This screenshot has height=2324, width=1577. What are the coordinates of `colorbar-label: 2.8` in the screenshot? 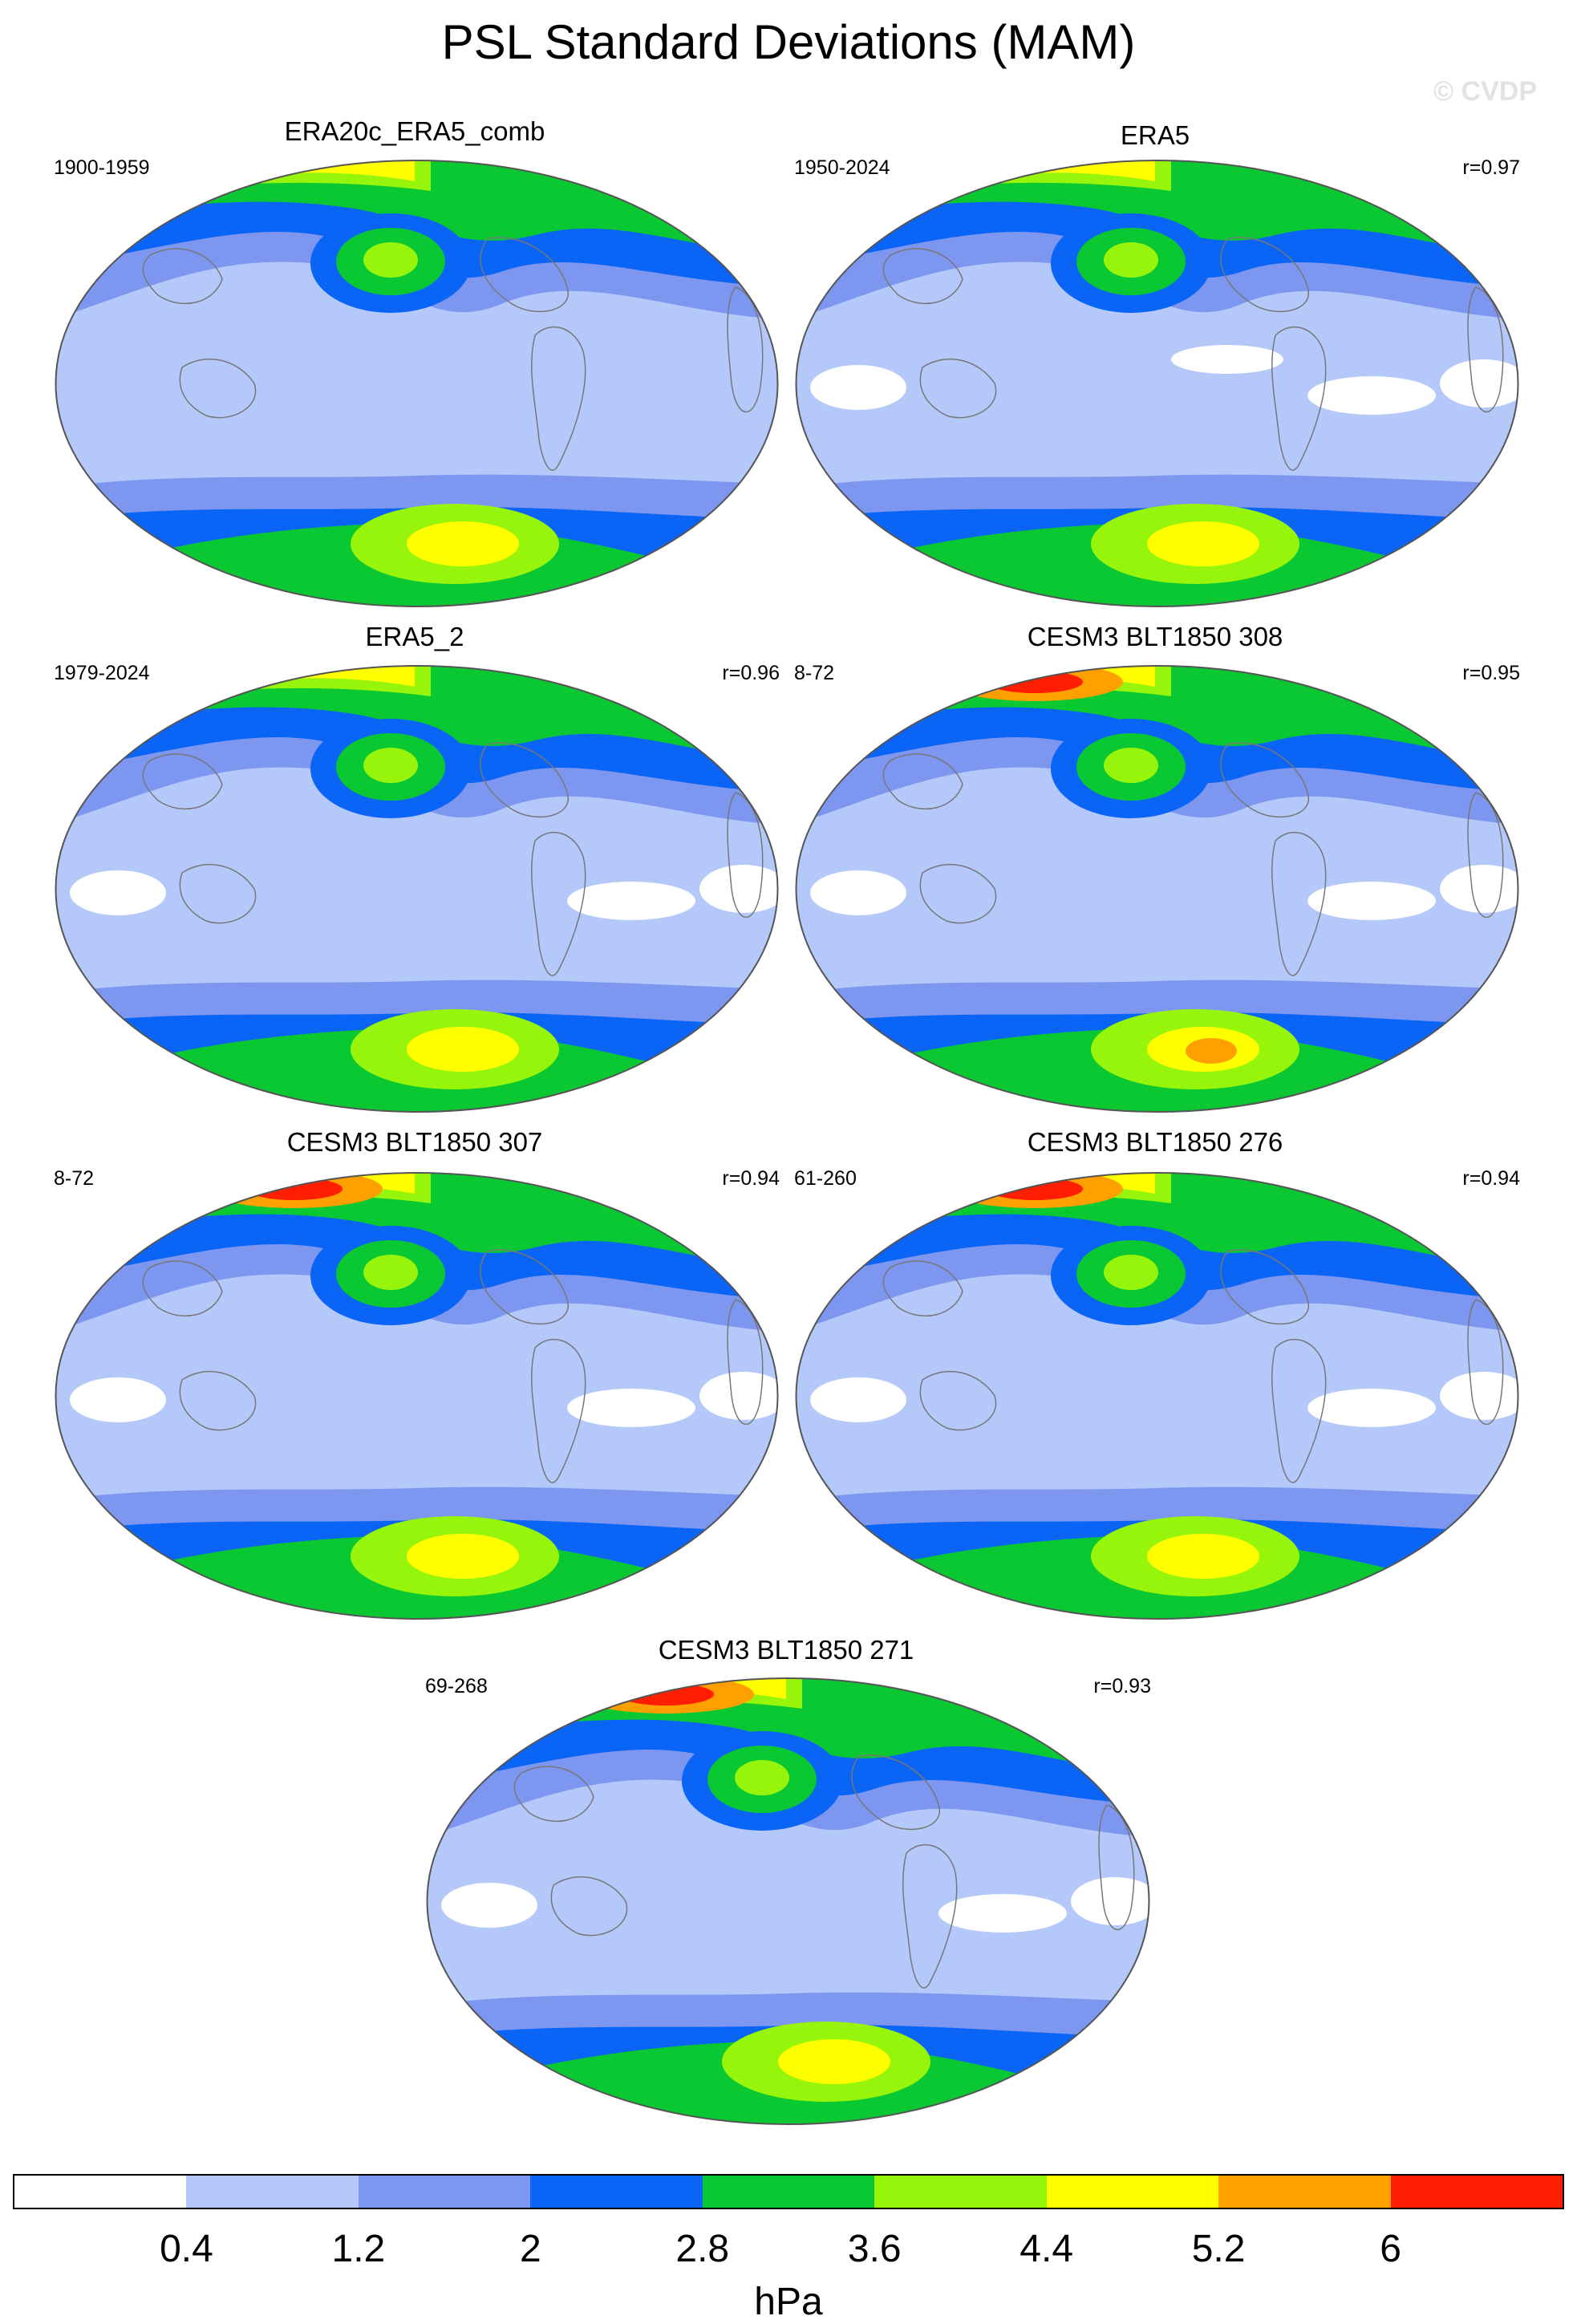 It's located at (702, 2249).